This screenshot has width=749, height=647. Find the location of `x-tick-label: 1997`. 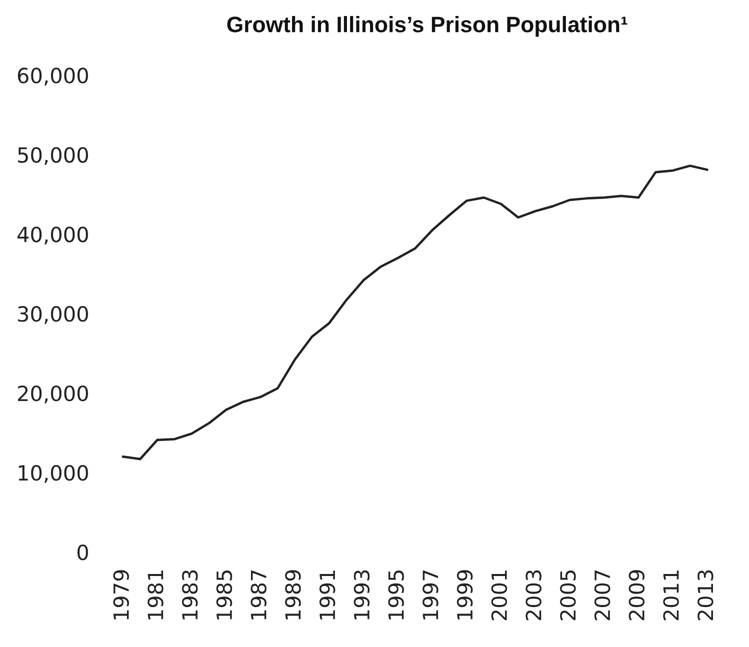

x-tick-label: 1997 is located at coordinates (430, 595).